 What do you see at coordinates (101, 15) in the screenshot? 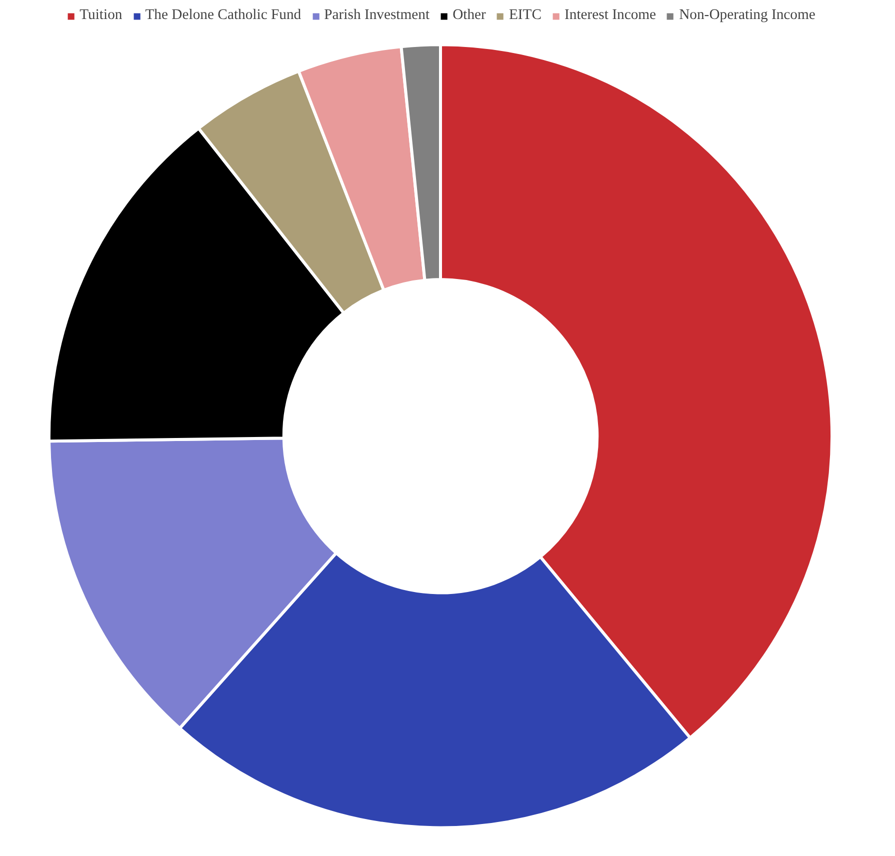
I see `legend-label: Tuition` at bounding box center [101, 15].